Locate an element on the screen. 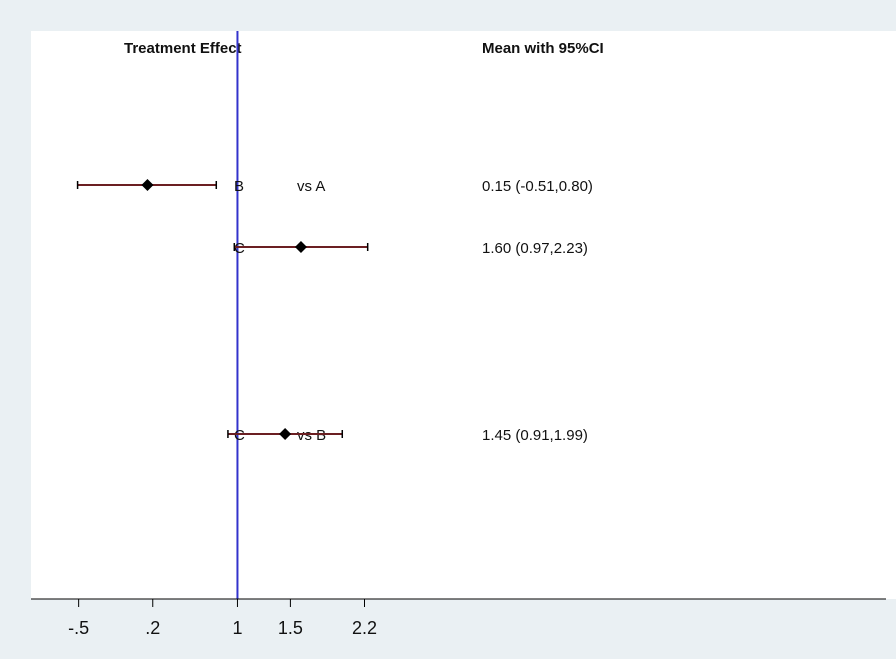 Image resolution: width=896 pixels, height=659 pixels. mean-ci-text: 1.45 (0.91,1.99) is located at coordinates (535, 435).